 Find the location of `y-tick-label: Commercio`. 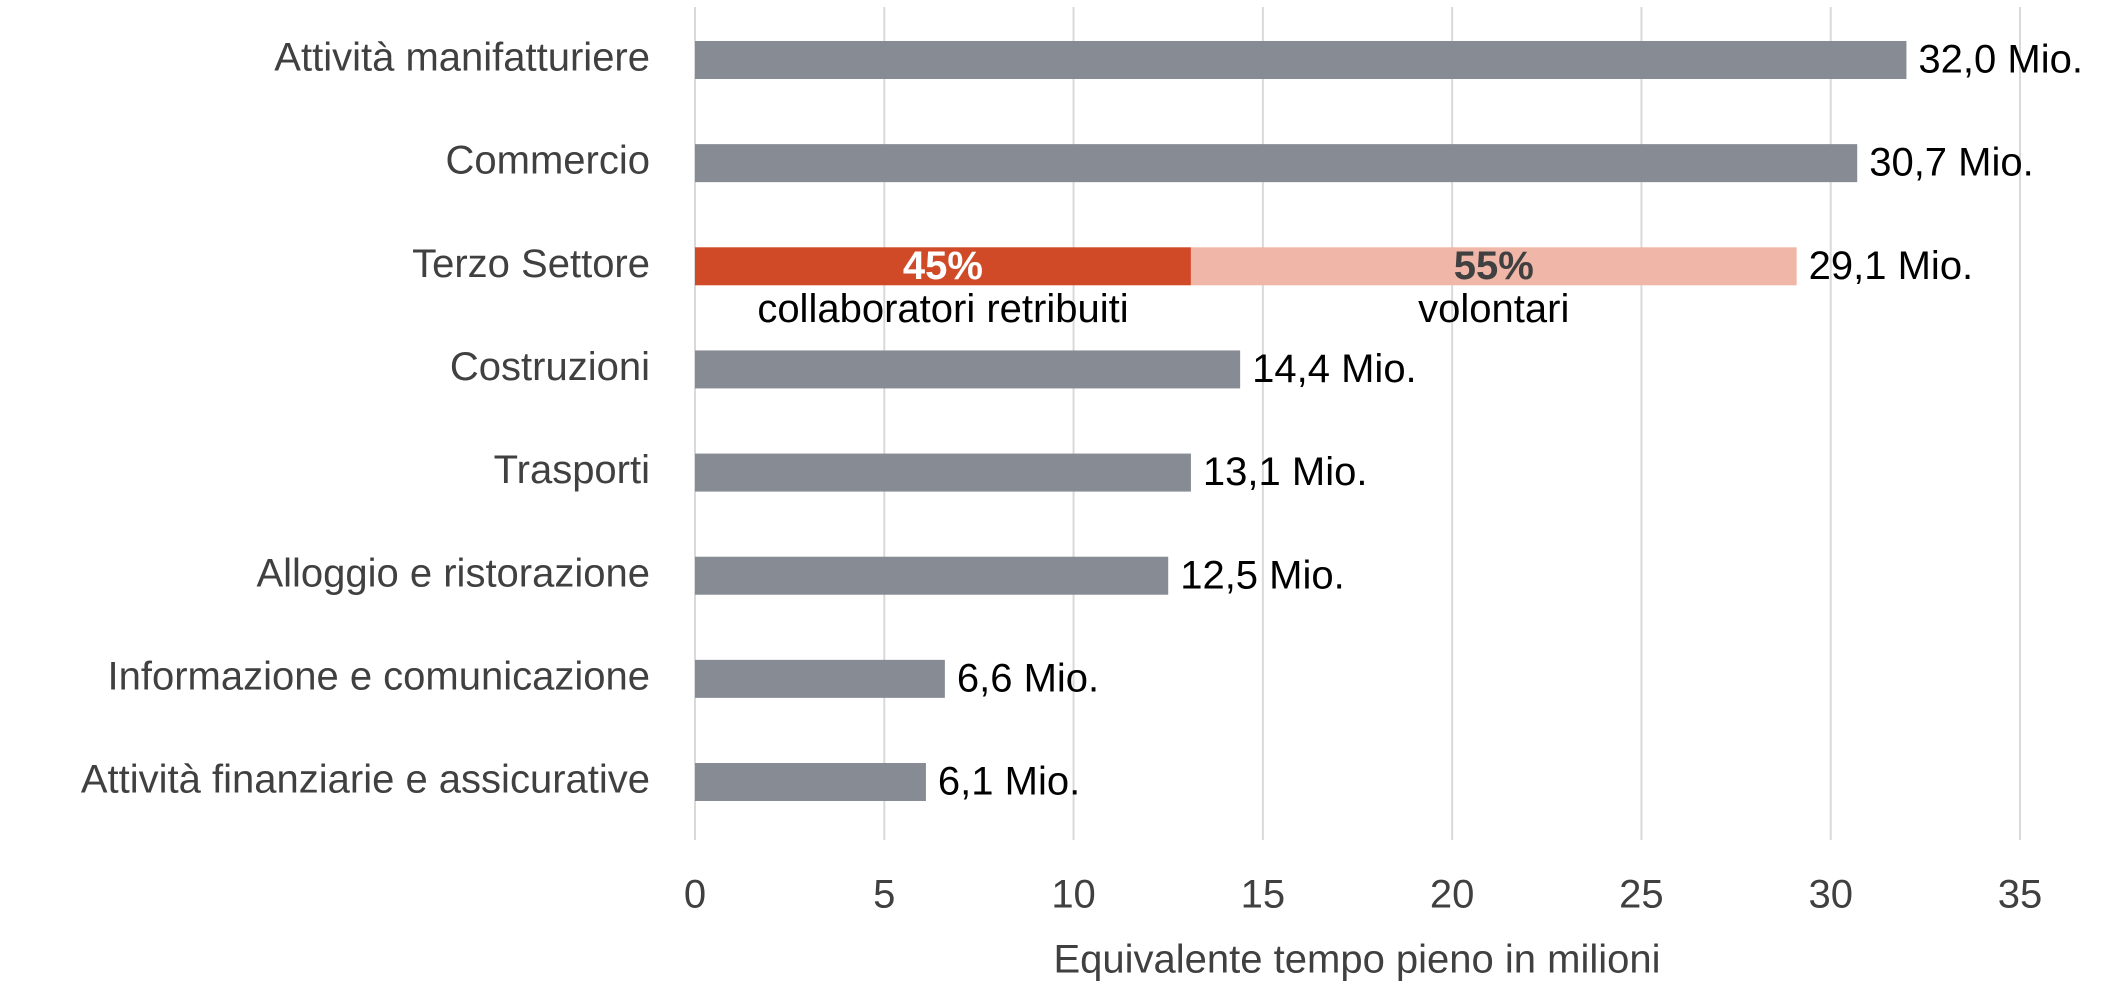

y-tick-label: Commercio is located at coordinates (548, 161).